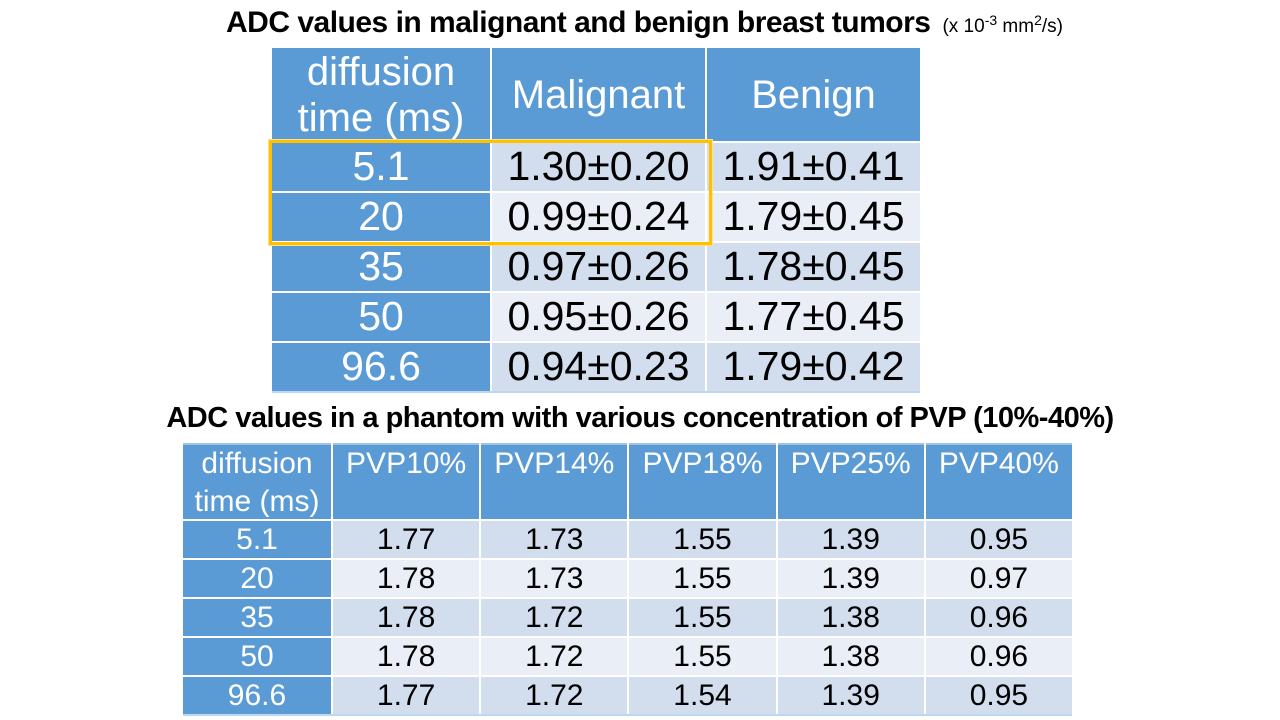 The width and height of the screenshot is (1280, 720). What do you see at coordinates (257, 656) in the screenshot?
I see `t2-time-cell: 50` at bounding box center [257, 656].